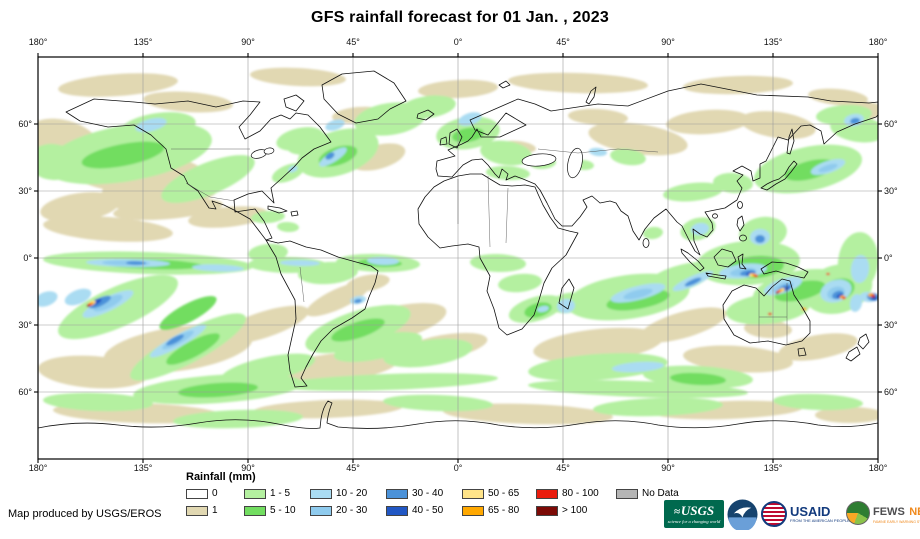  I want to click on coastline-new-zealand-south, so click(853, 354).